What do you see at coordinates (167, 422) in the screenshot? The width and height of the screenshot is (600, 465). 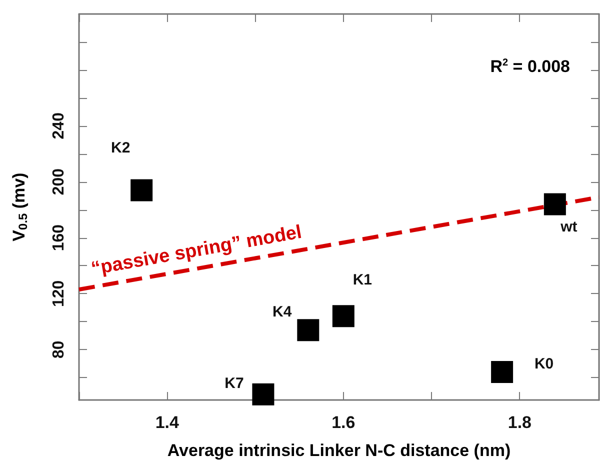 I see `x-tick-label: 1.4` at bounding box center [167, 422].